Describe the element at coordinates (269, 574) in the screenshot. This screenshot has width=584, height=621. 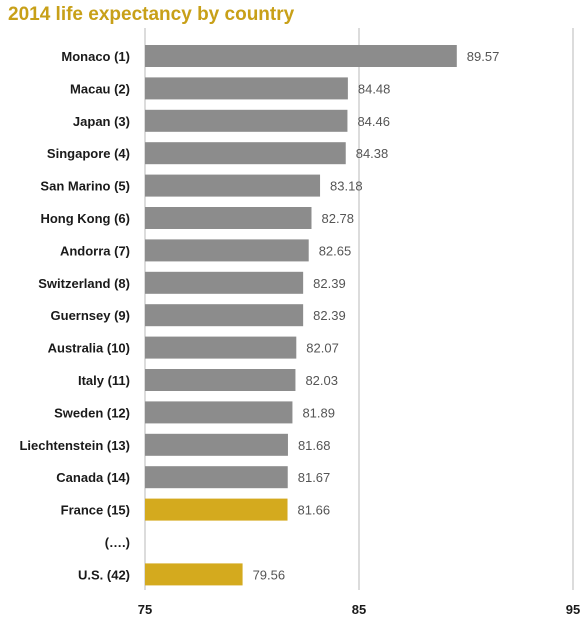
I see `value-label: 79.56` at that location.